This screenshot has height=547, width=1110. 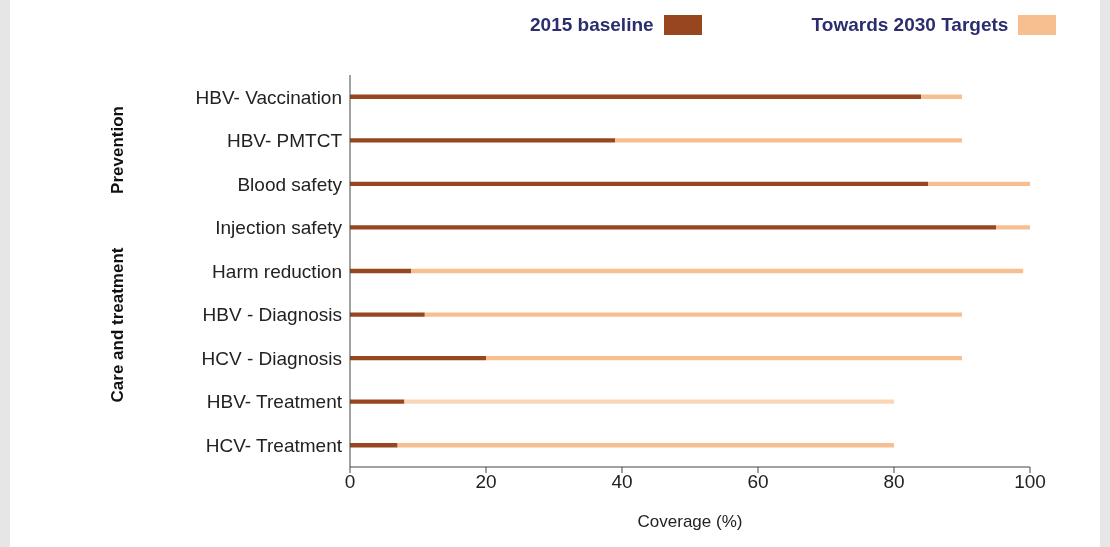 I want to click on y-tick-label: HBV- Vaccination, so click(x=268, y=97).